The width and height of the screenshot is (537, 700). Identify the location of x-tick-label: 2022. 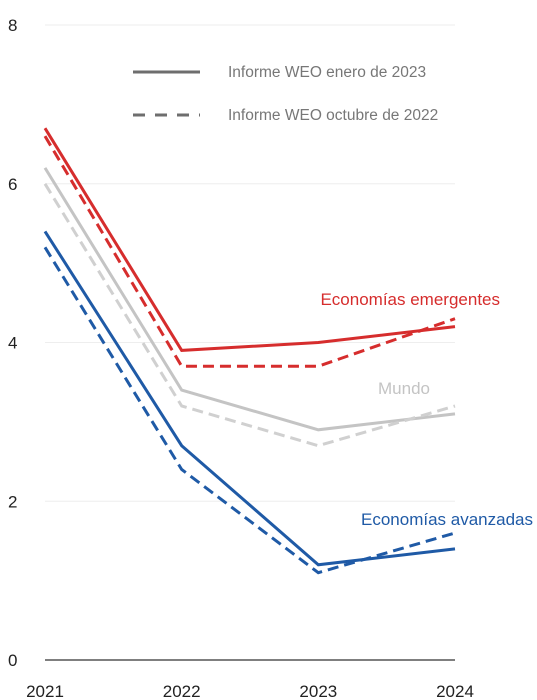
(182, 691).